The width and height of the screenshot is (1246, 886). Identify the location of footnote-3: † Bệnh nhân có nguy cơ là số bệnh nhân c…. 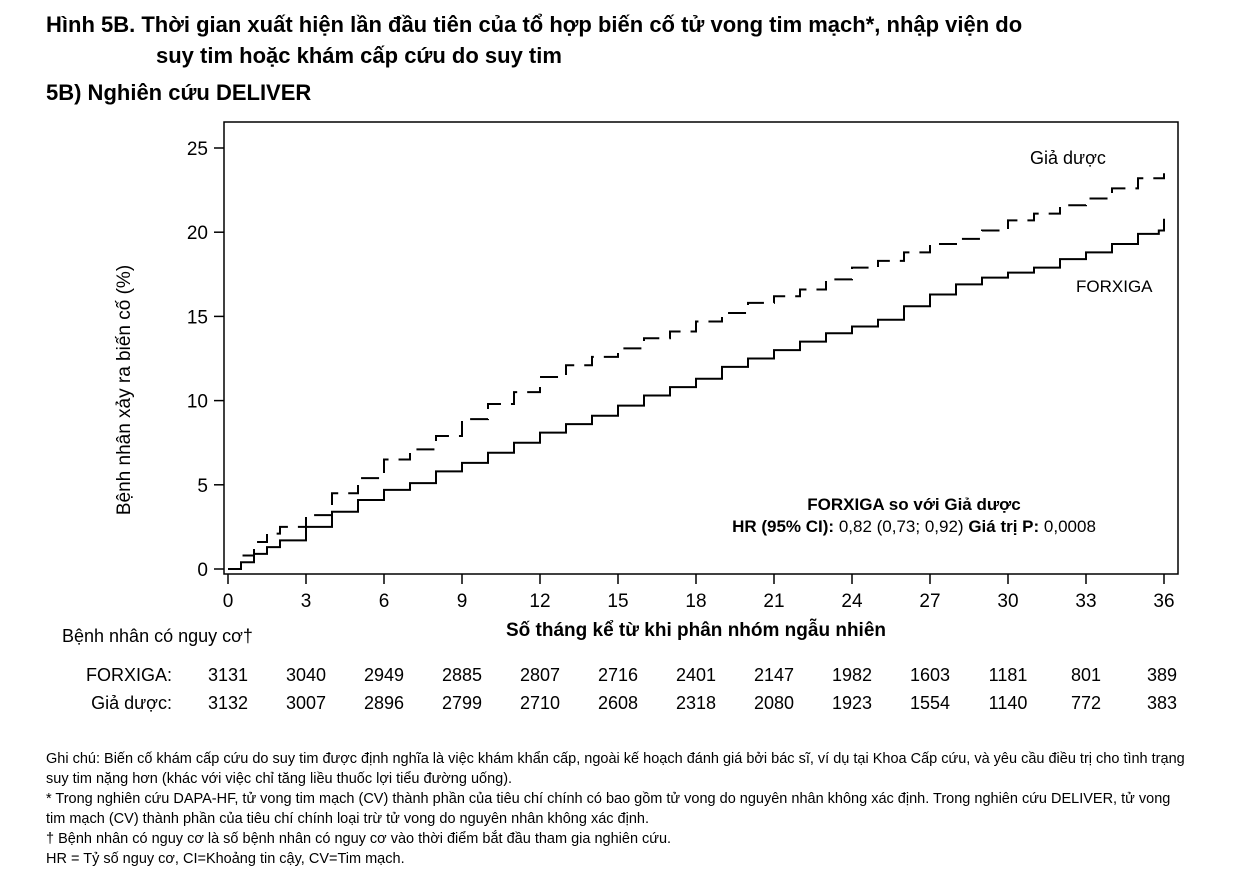
(359, 839).